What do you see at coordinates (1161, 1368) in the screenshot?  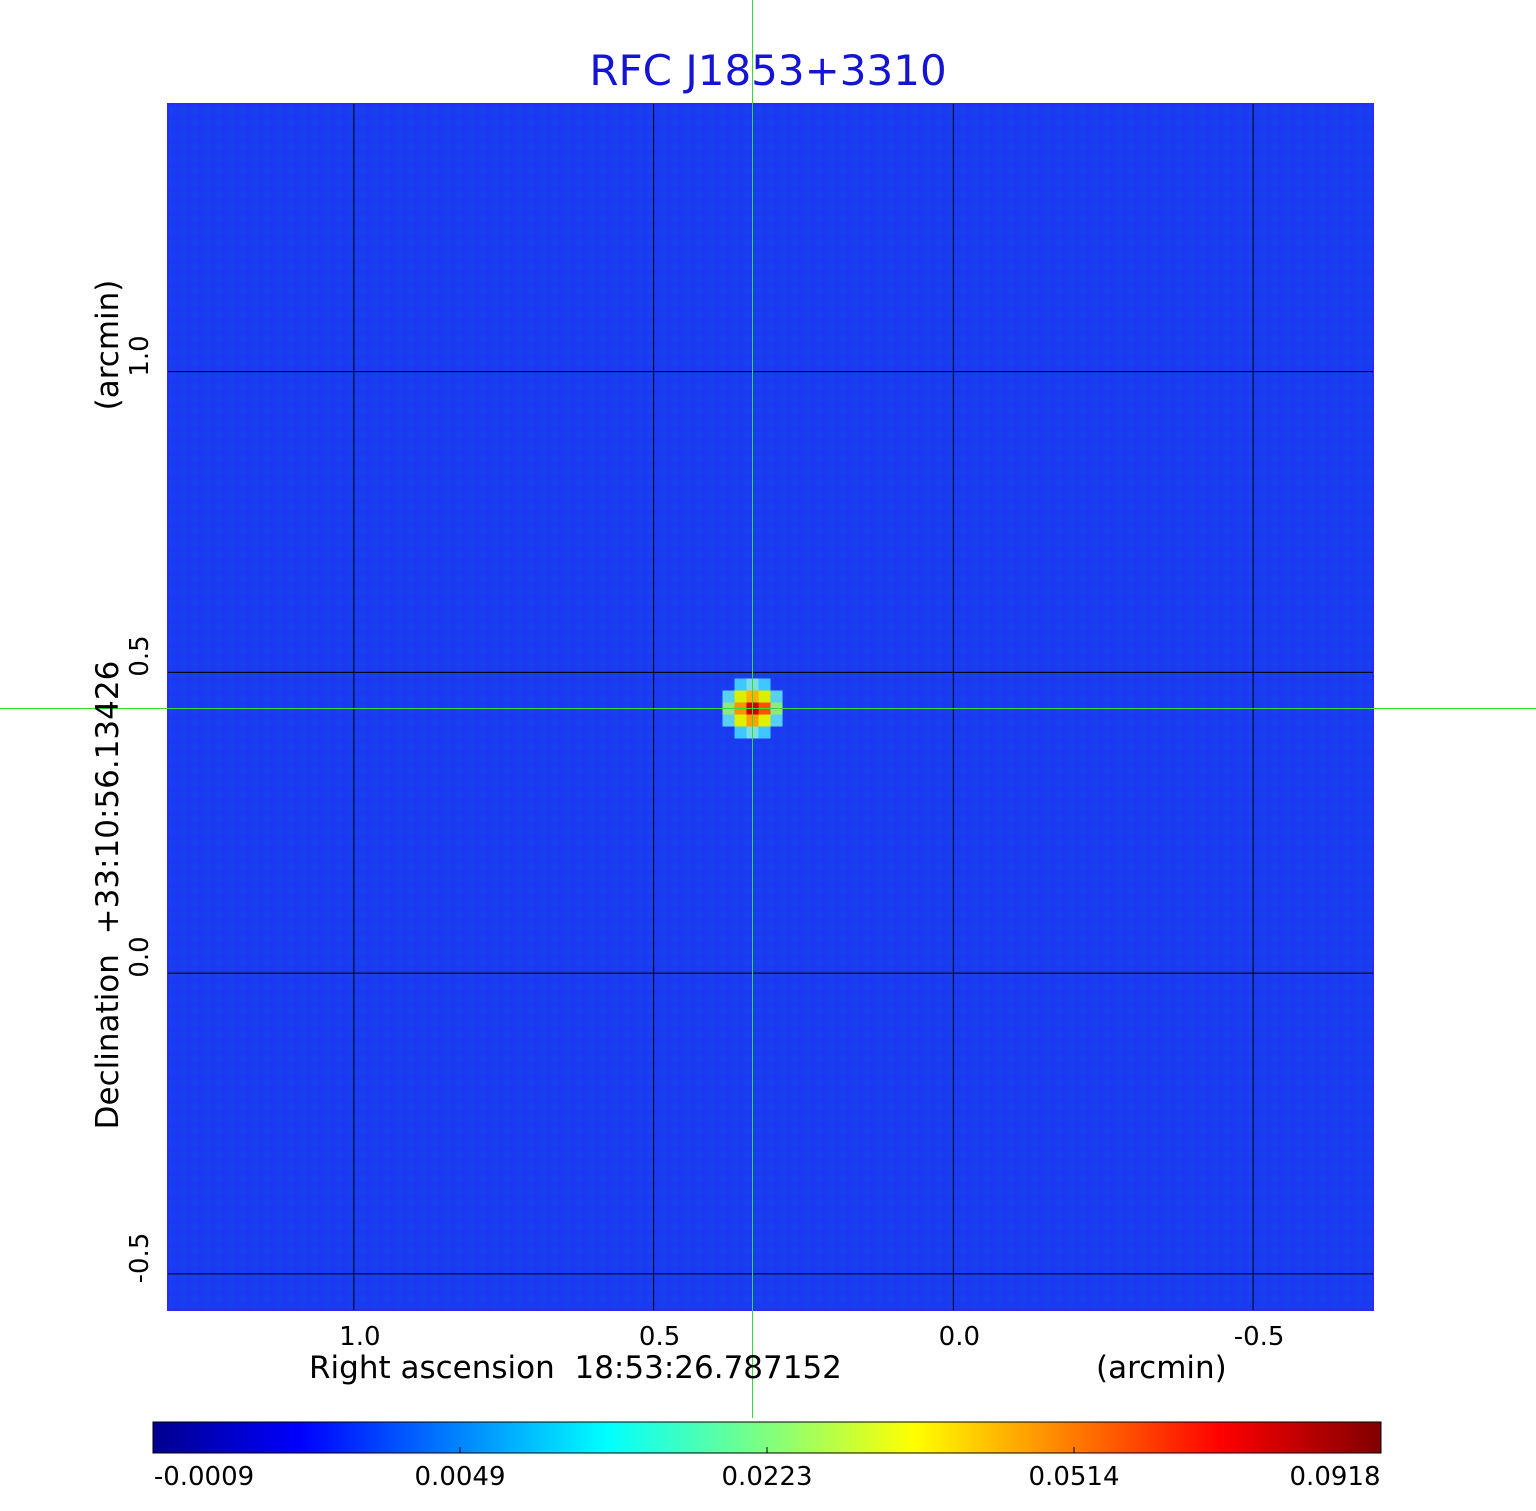 I see `x-axis-unit: (arcmin)` at bounding box center [1161, 1368].